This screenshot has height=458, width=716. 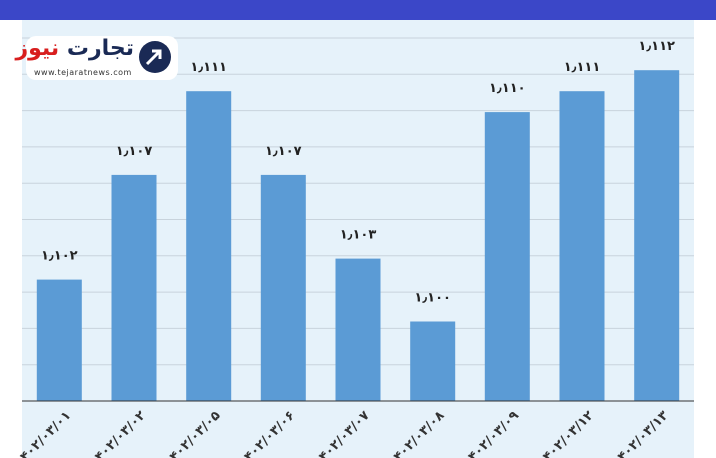 I want to click on brand-logo: تجارت نیوز www.tejaratnews.com, so click(x=96, y=58).